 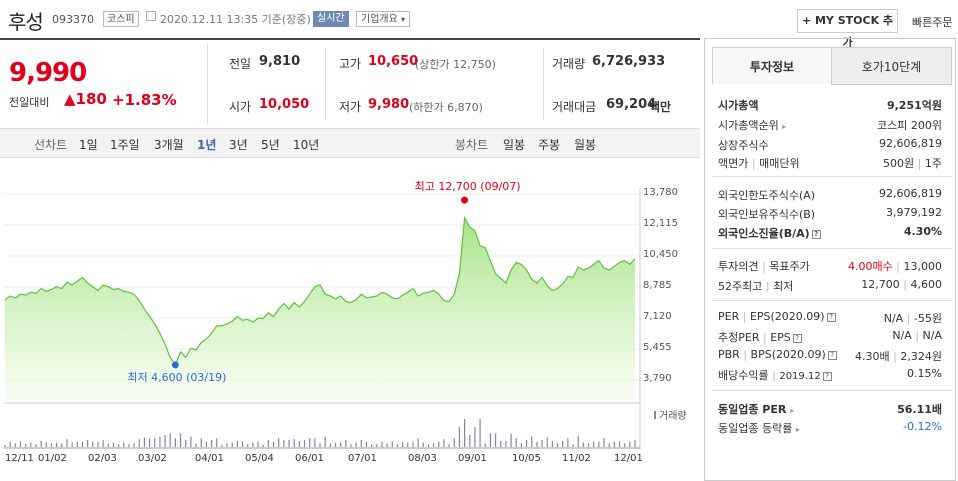 What do you see at coordinates (872, 356) in the screenshot?
I see `pbr-value: 4.30배` at bounding box center [872, 356].